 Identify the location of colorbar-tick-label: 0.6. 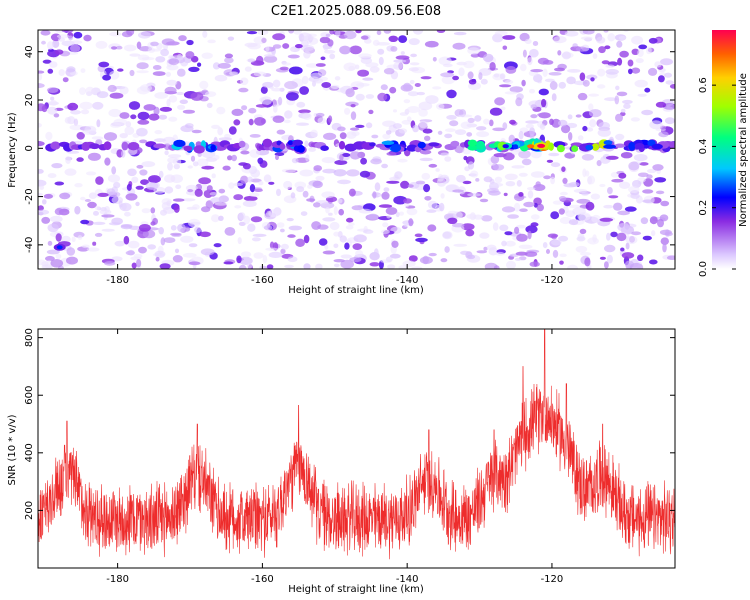
(703, 85).